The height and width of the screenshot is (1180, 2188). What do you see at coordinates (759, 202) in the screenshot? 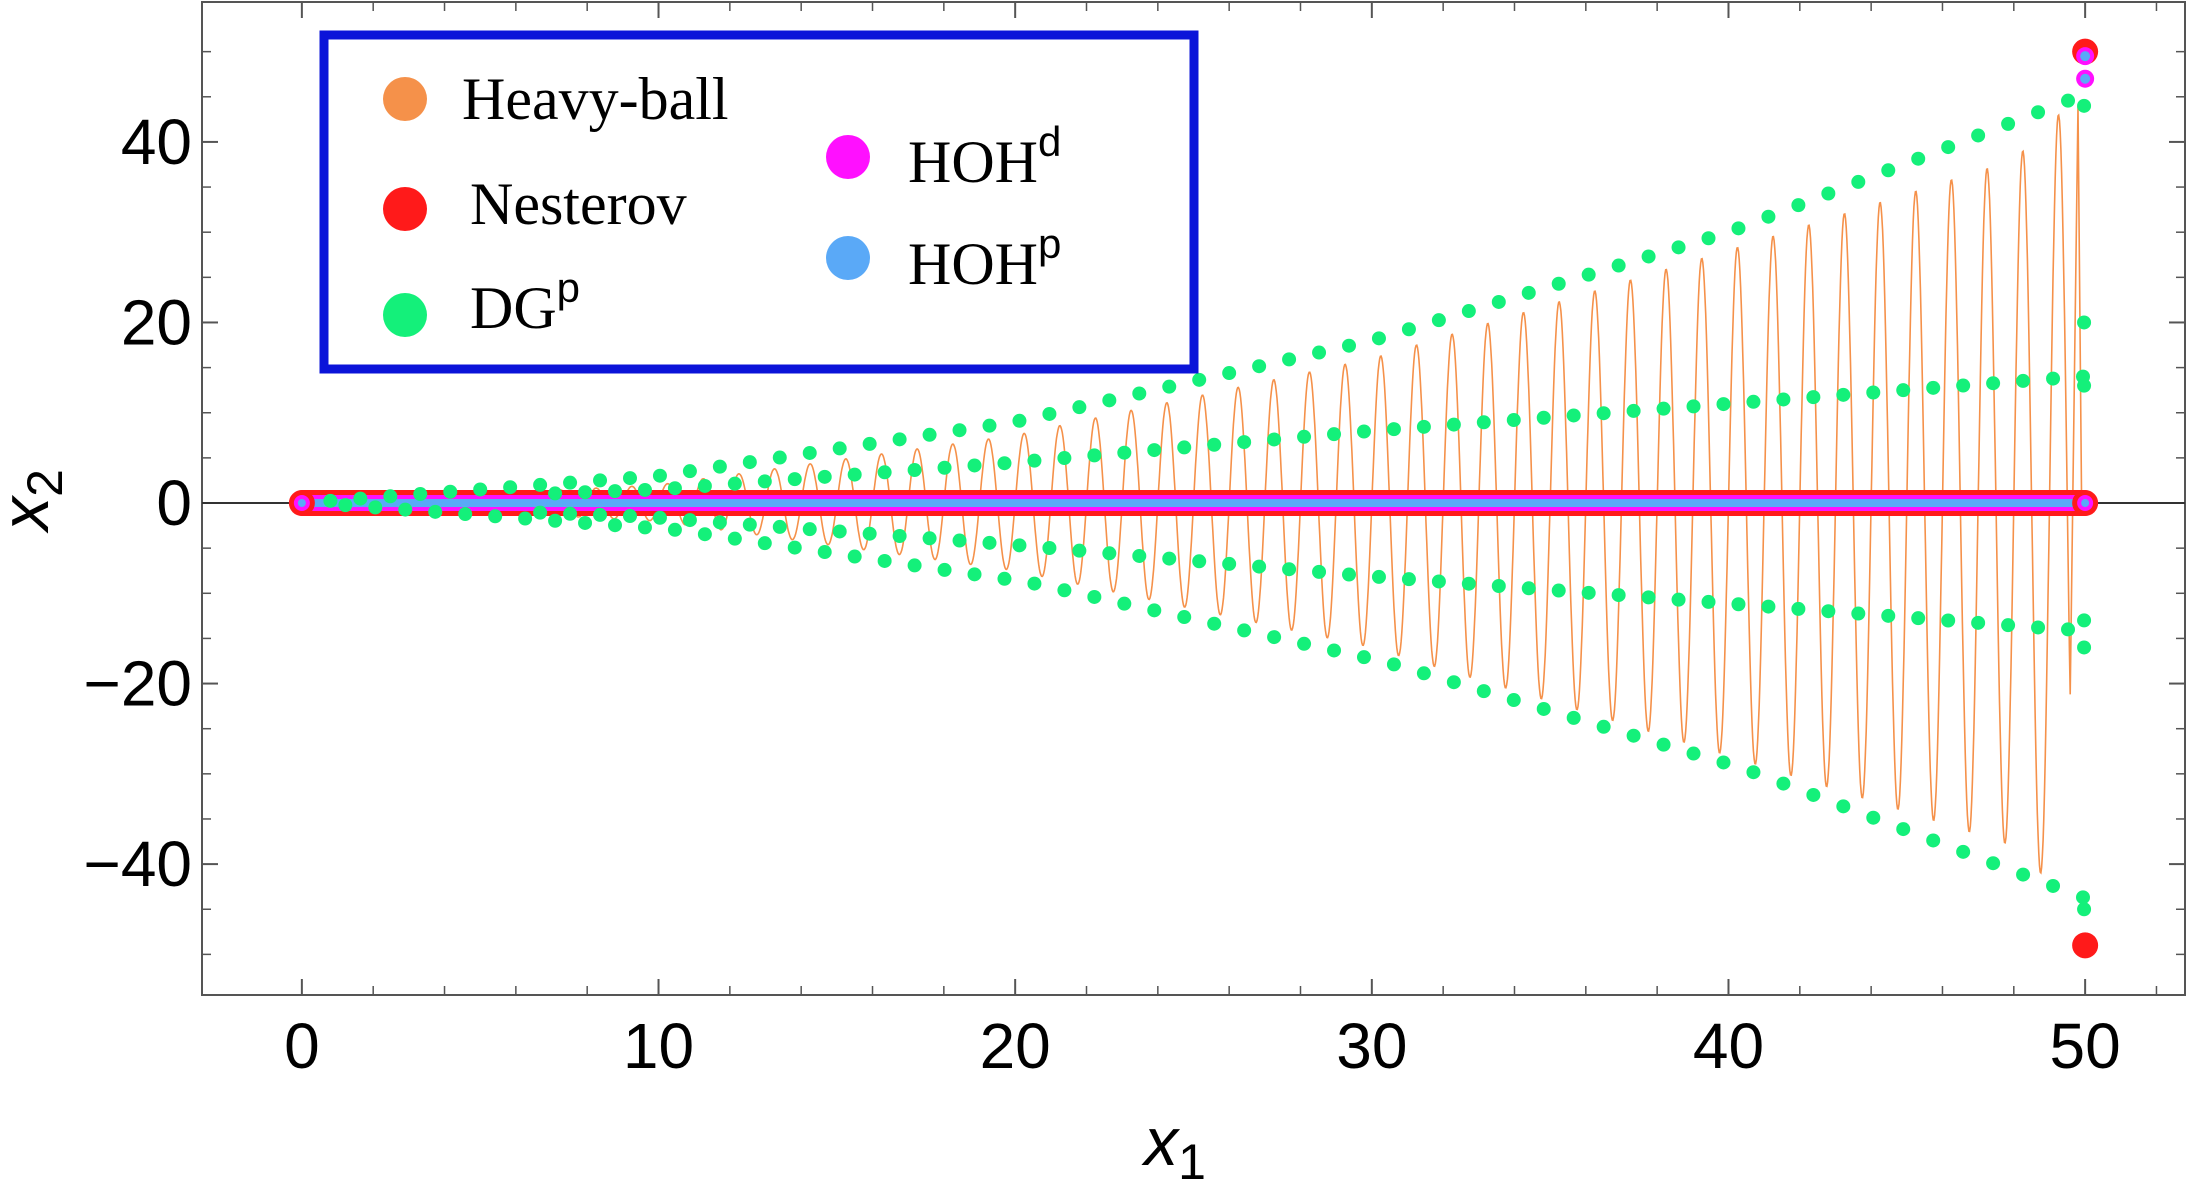
I see `legend: Heavy-ball Nesterov DGp HOHd HOHp` at bounding box center [759, 202].